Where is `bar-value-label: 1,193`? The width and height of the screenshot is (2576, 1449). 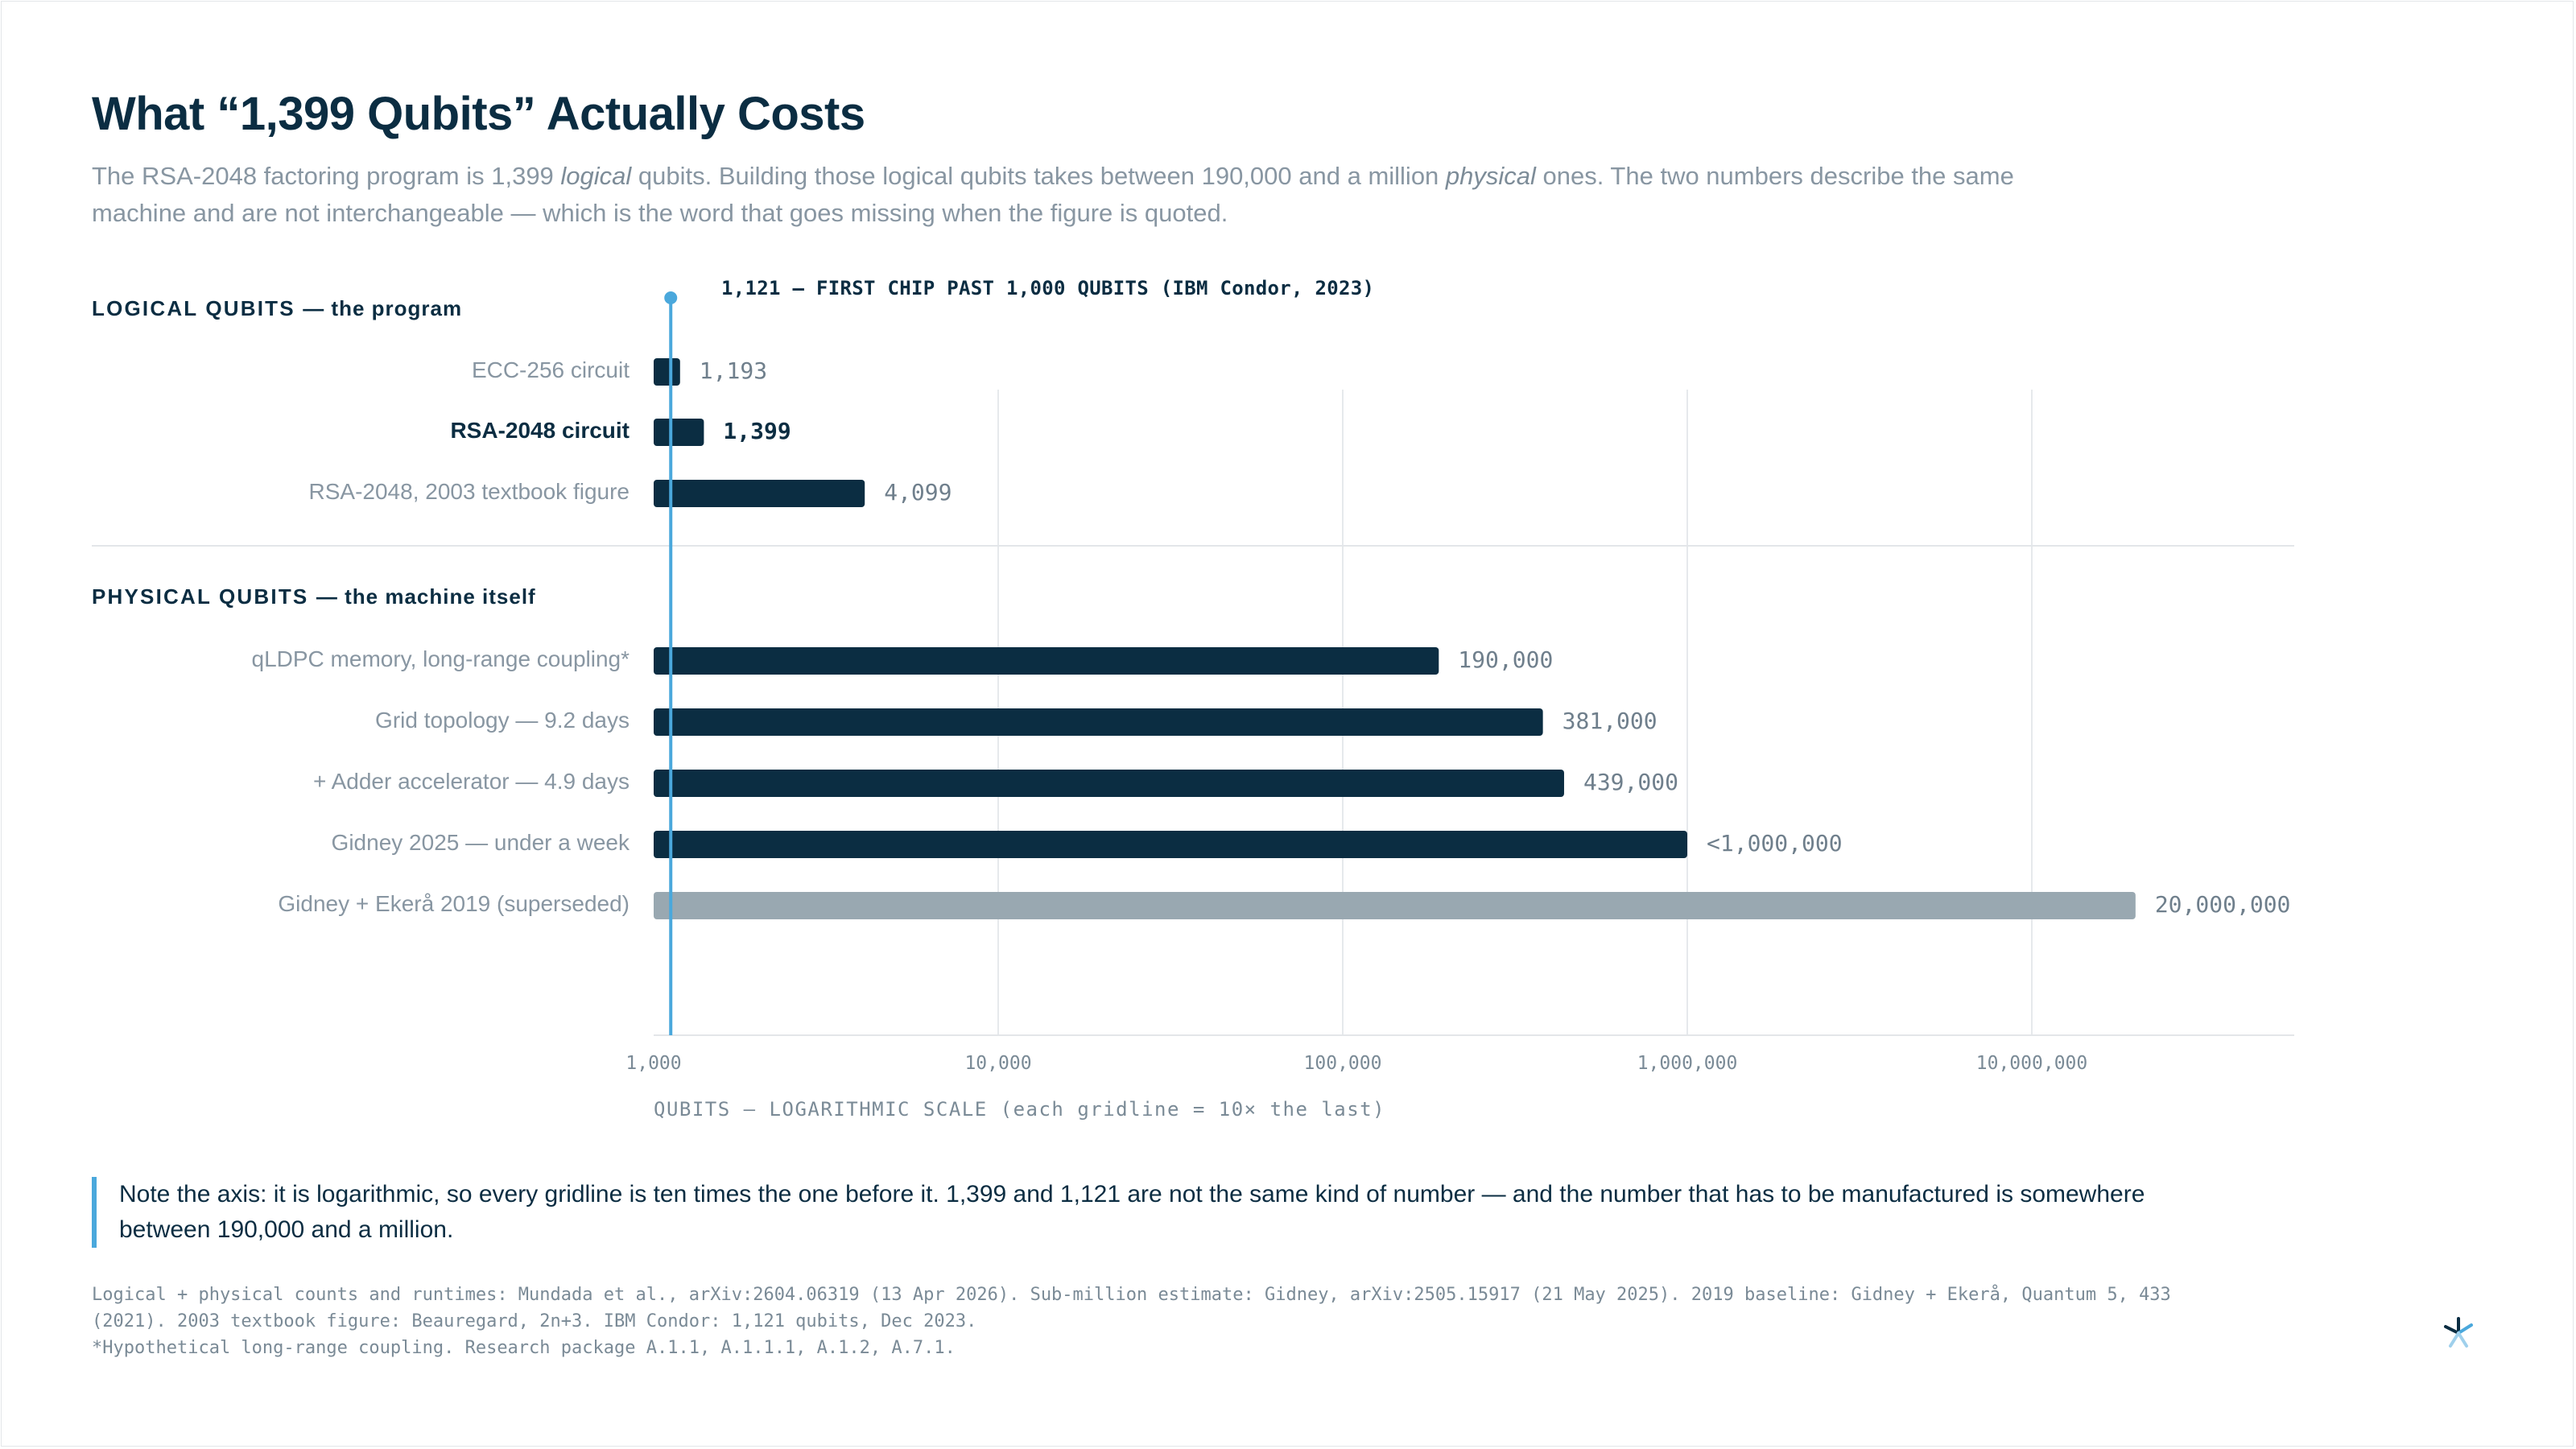 bar-value-label: 1,193 is located at coordinates (733, 370).